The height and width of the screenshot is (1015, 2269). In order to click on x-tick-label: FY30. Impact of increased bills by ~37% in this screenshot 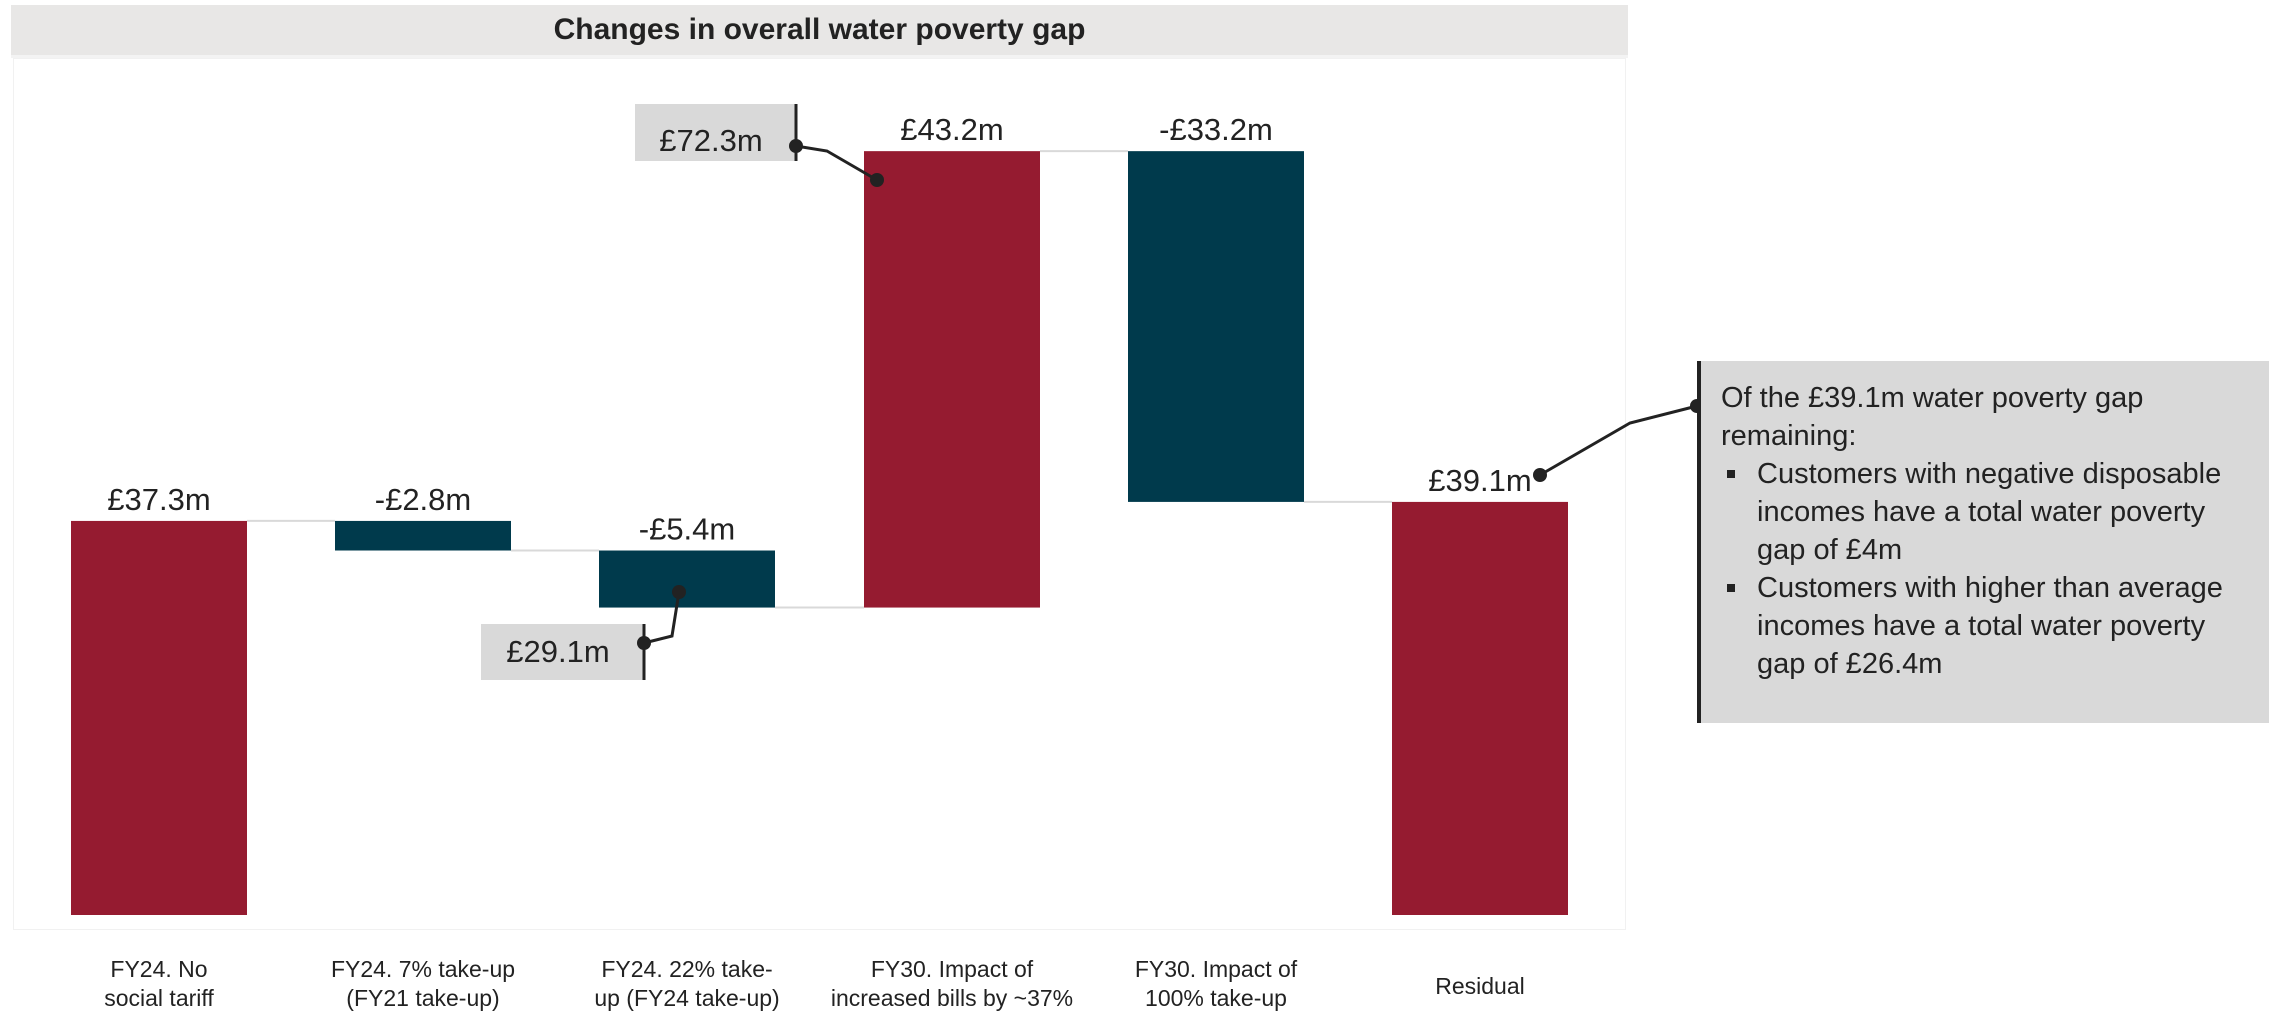, I will do `click(952, 983)`.